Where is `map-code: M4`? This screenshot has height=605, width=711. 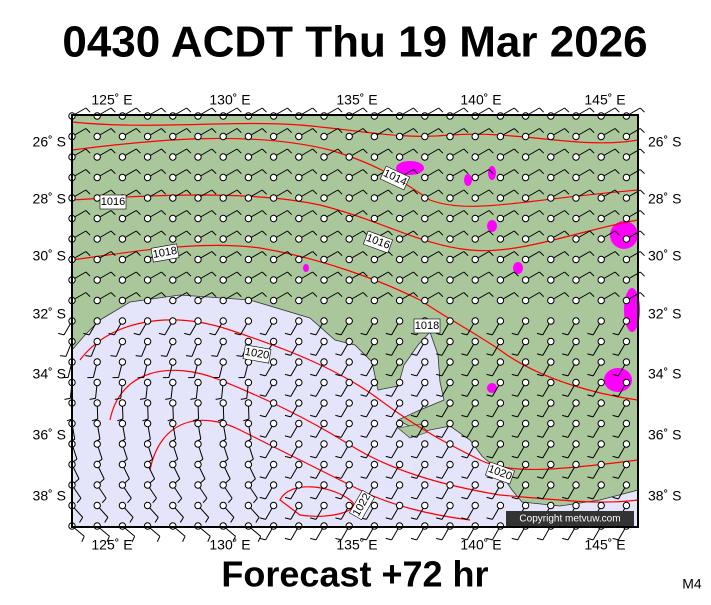 map-code: M4 is located at coordinates (692, 584).